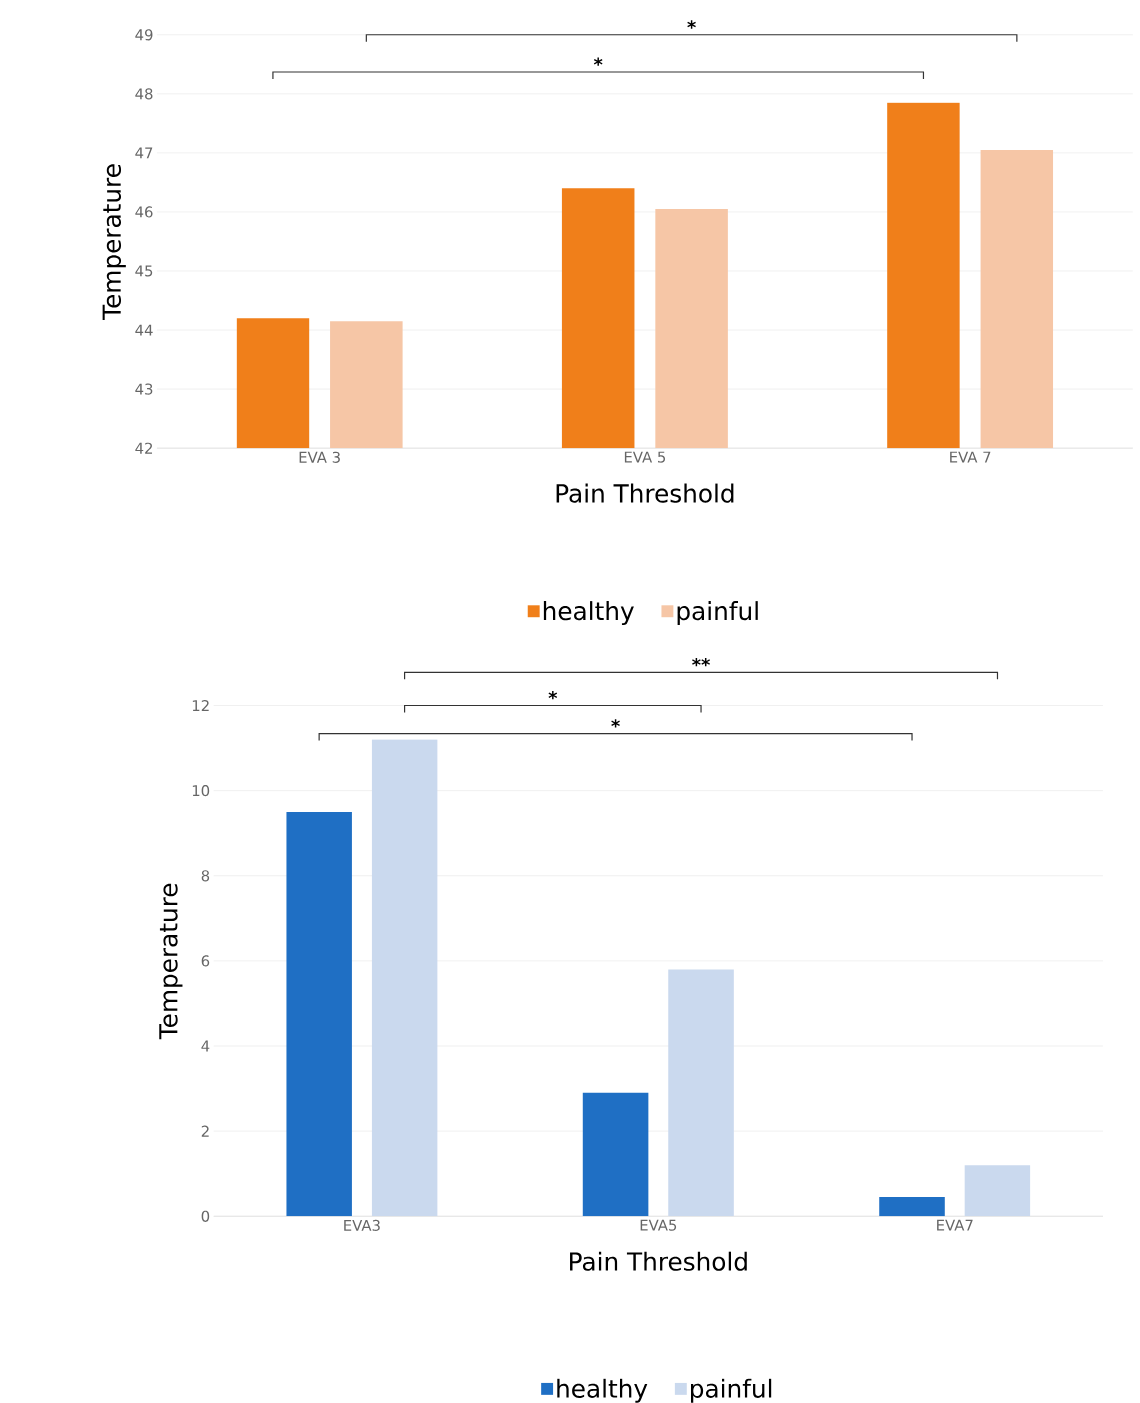 The image size is (1140, 1403). What do you see at coordinates (362, 1225) in the screenshot?
I see `x-tick-label: EVA3` at bounding box center [362, 1225].